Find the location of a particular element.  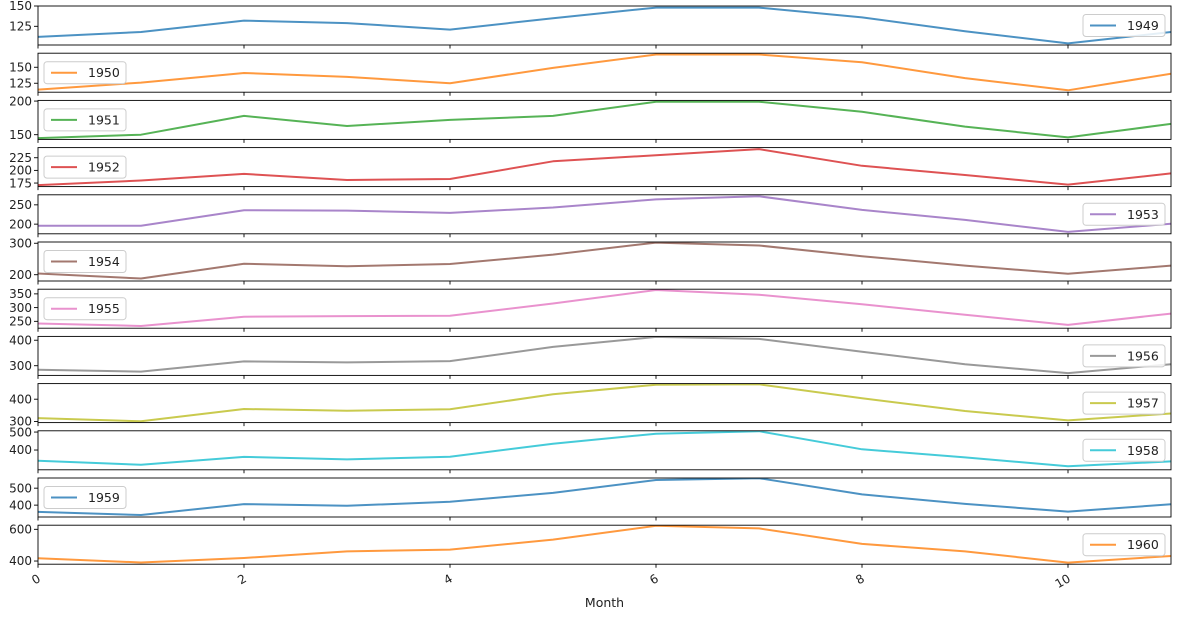

legend-1955: 1955 is located at coordinates (85, 309).